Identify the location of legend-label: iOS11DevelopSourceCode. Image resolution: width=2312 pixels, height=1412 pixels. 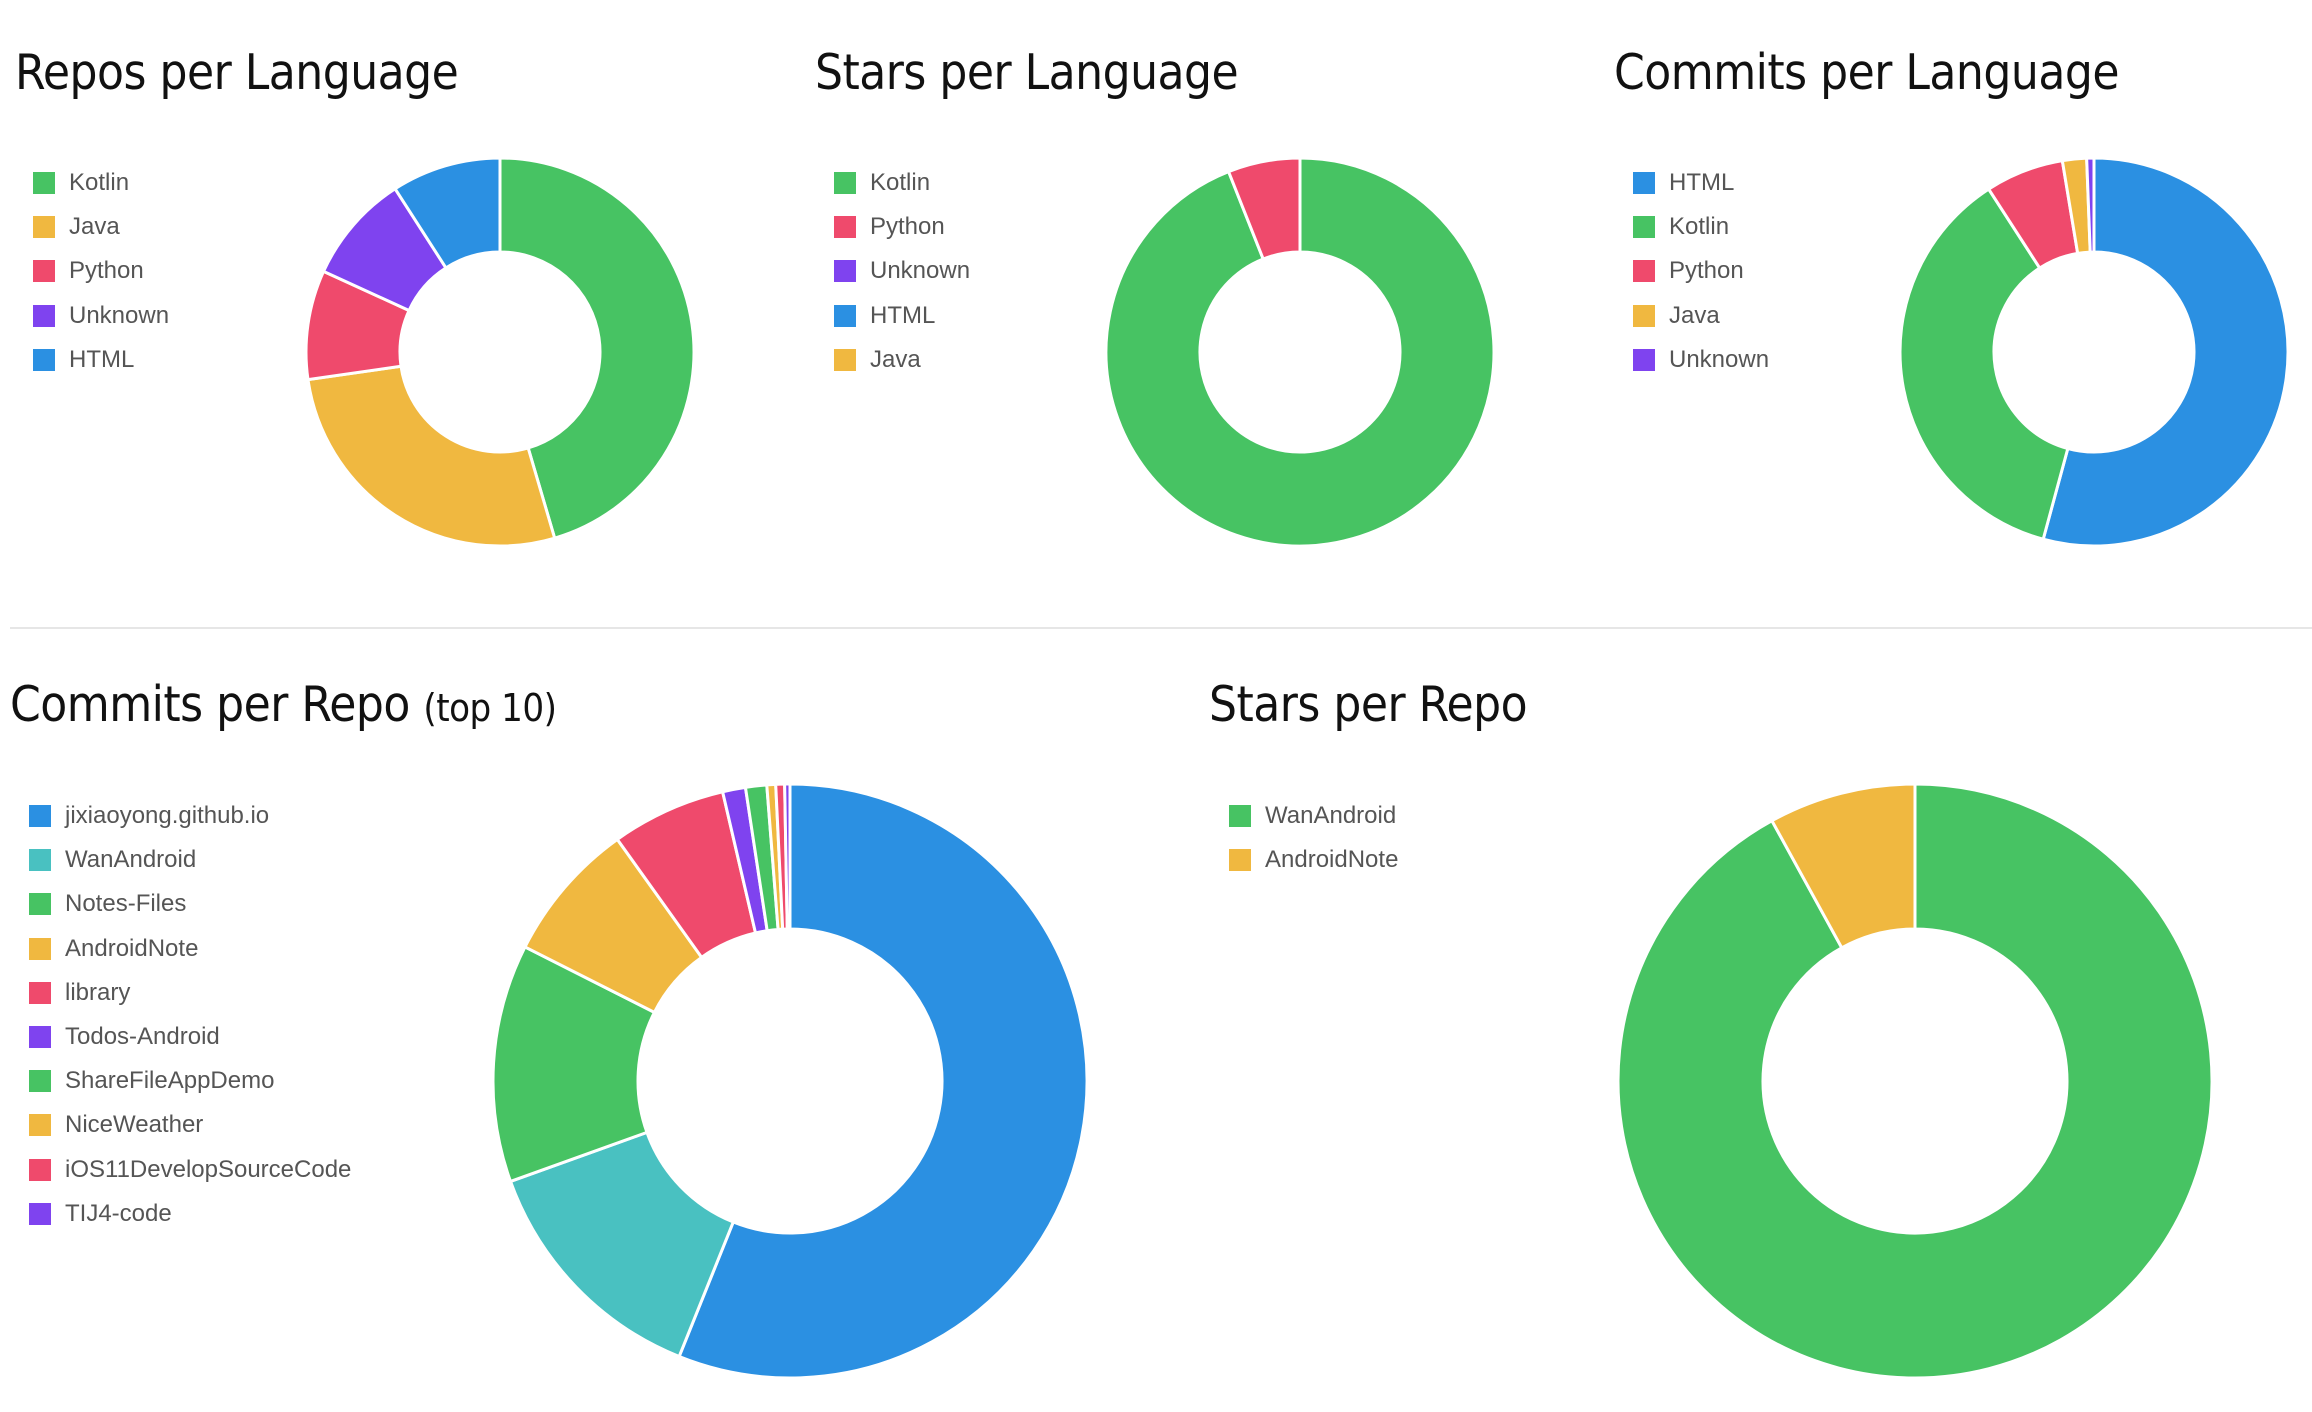
(208, 1169).